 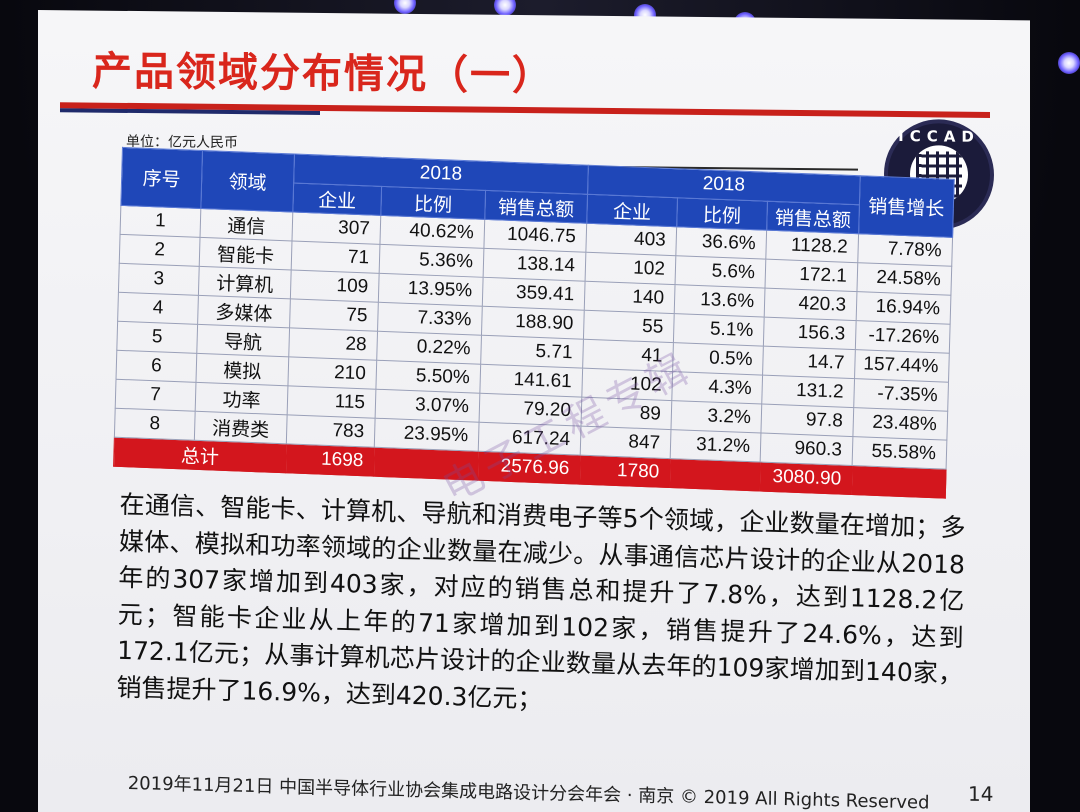 I want to click on cell-ratio: 5.36%, so click(x=431, y=261).